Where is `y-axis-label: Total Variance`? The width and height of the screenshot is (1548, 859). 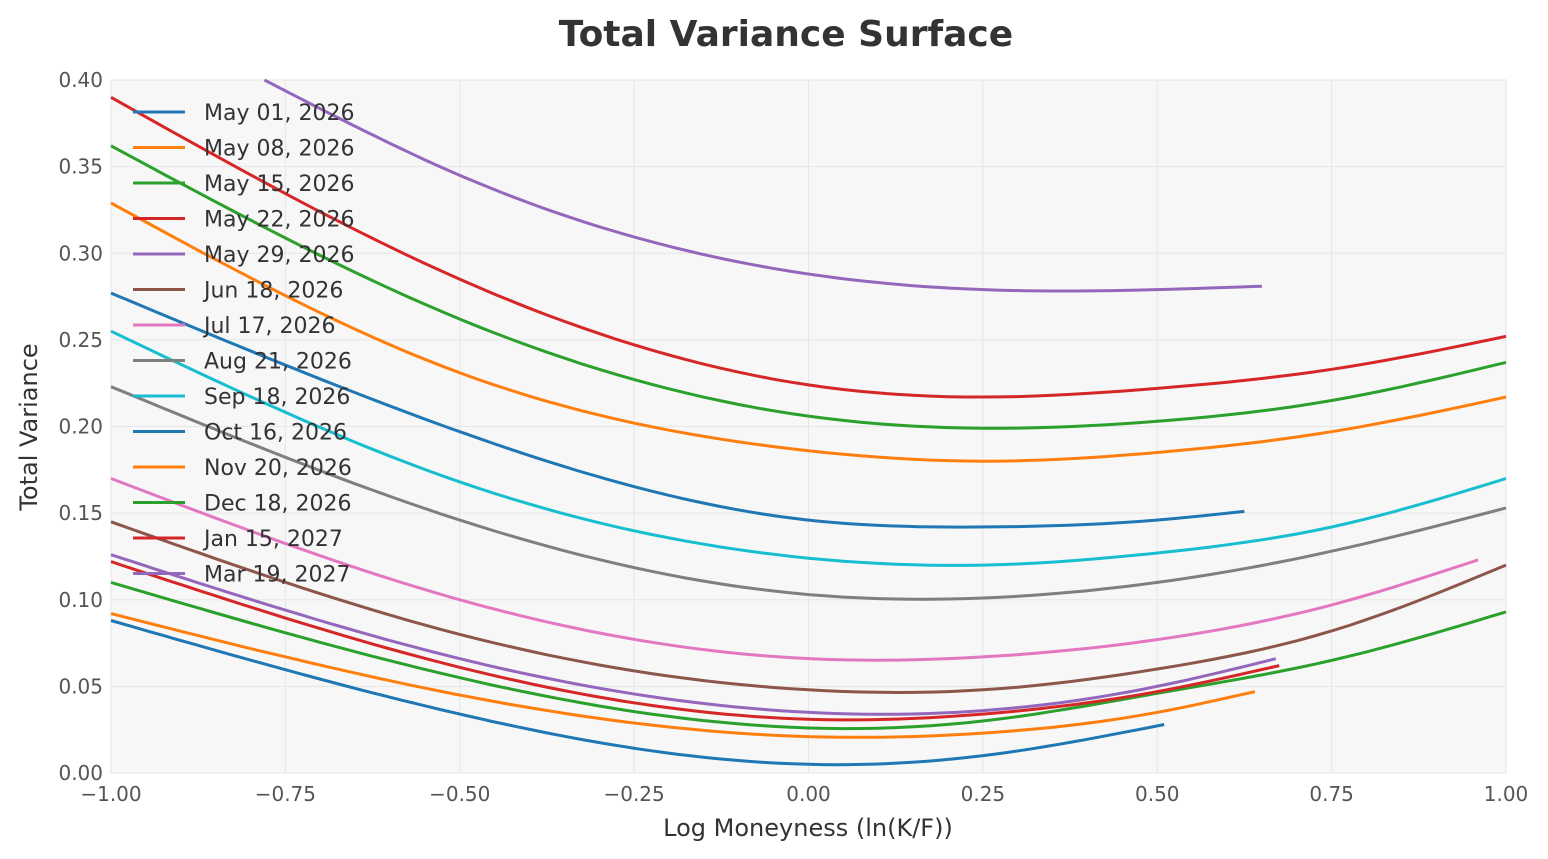
y-axis-label: Total Variance is located at coordinates (29, 427).